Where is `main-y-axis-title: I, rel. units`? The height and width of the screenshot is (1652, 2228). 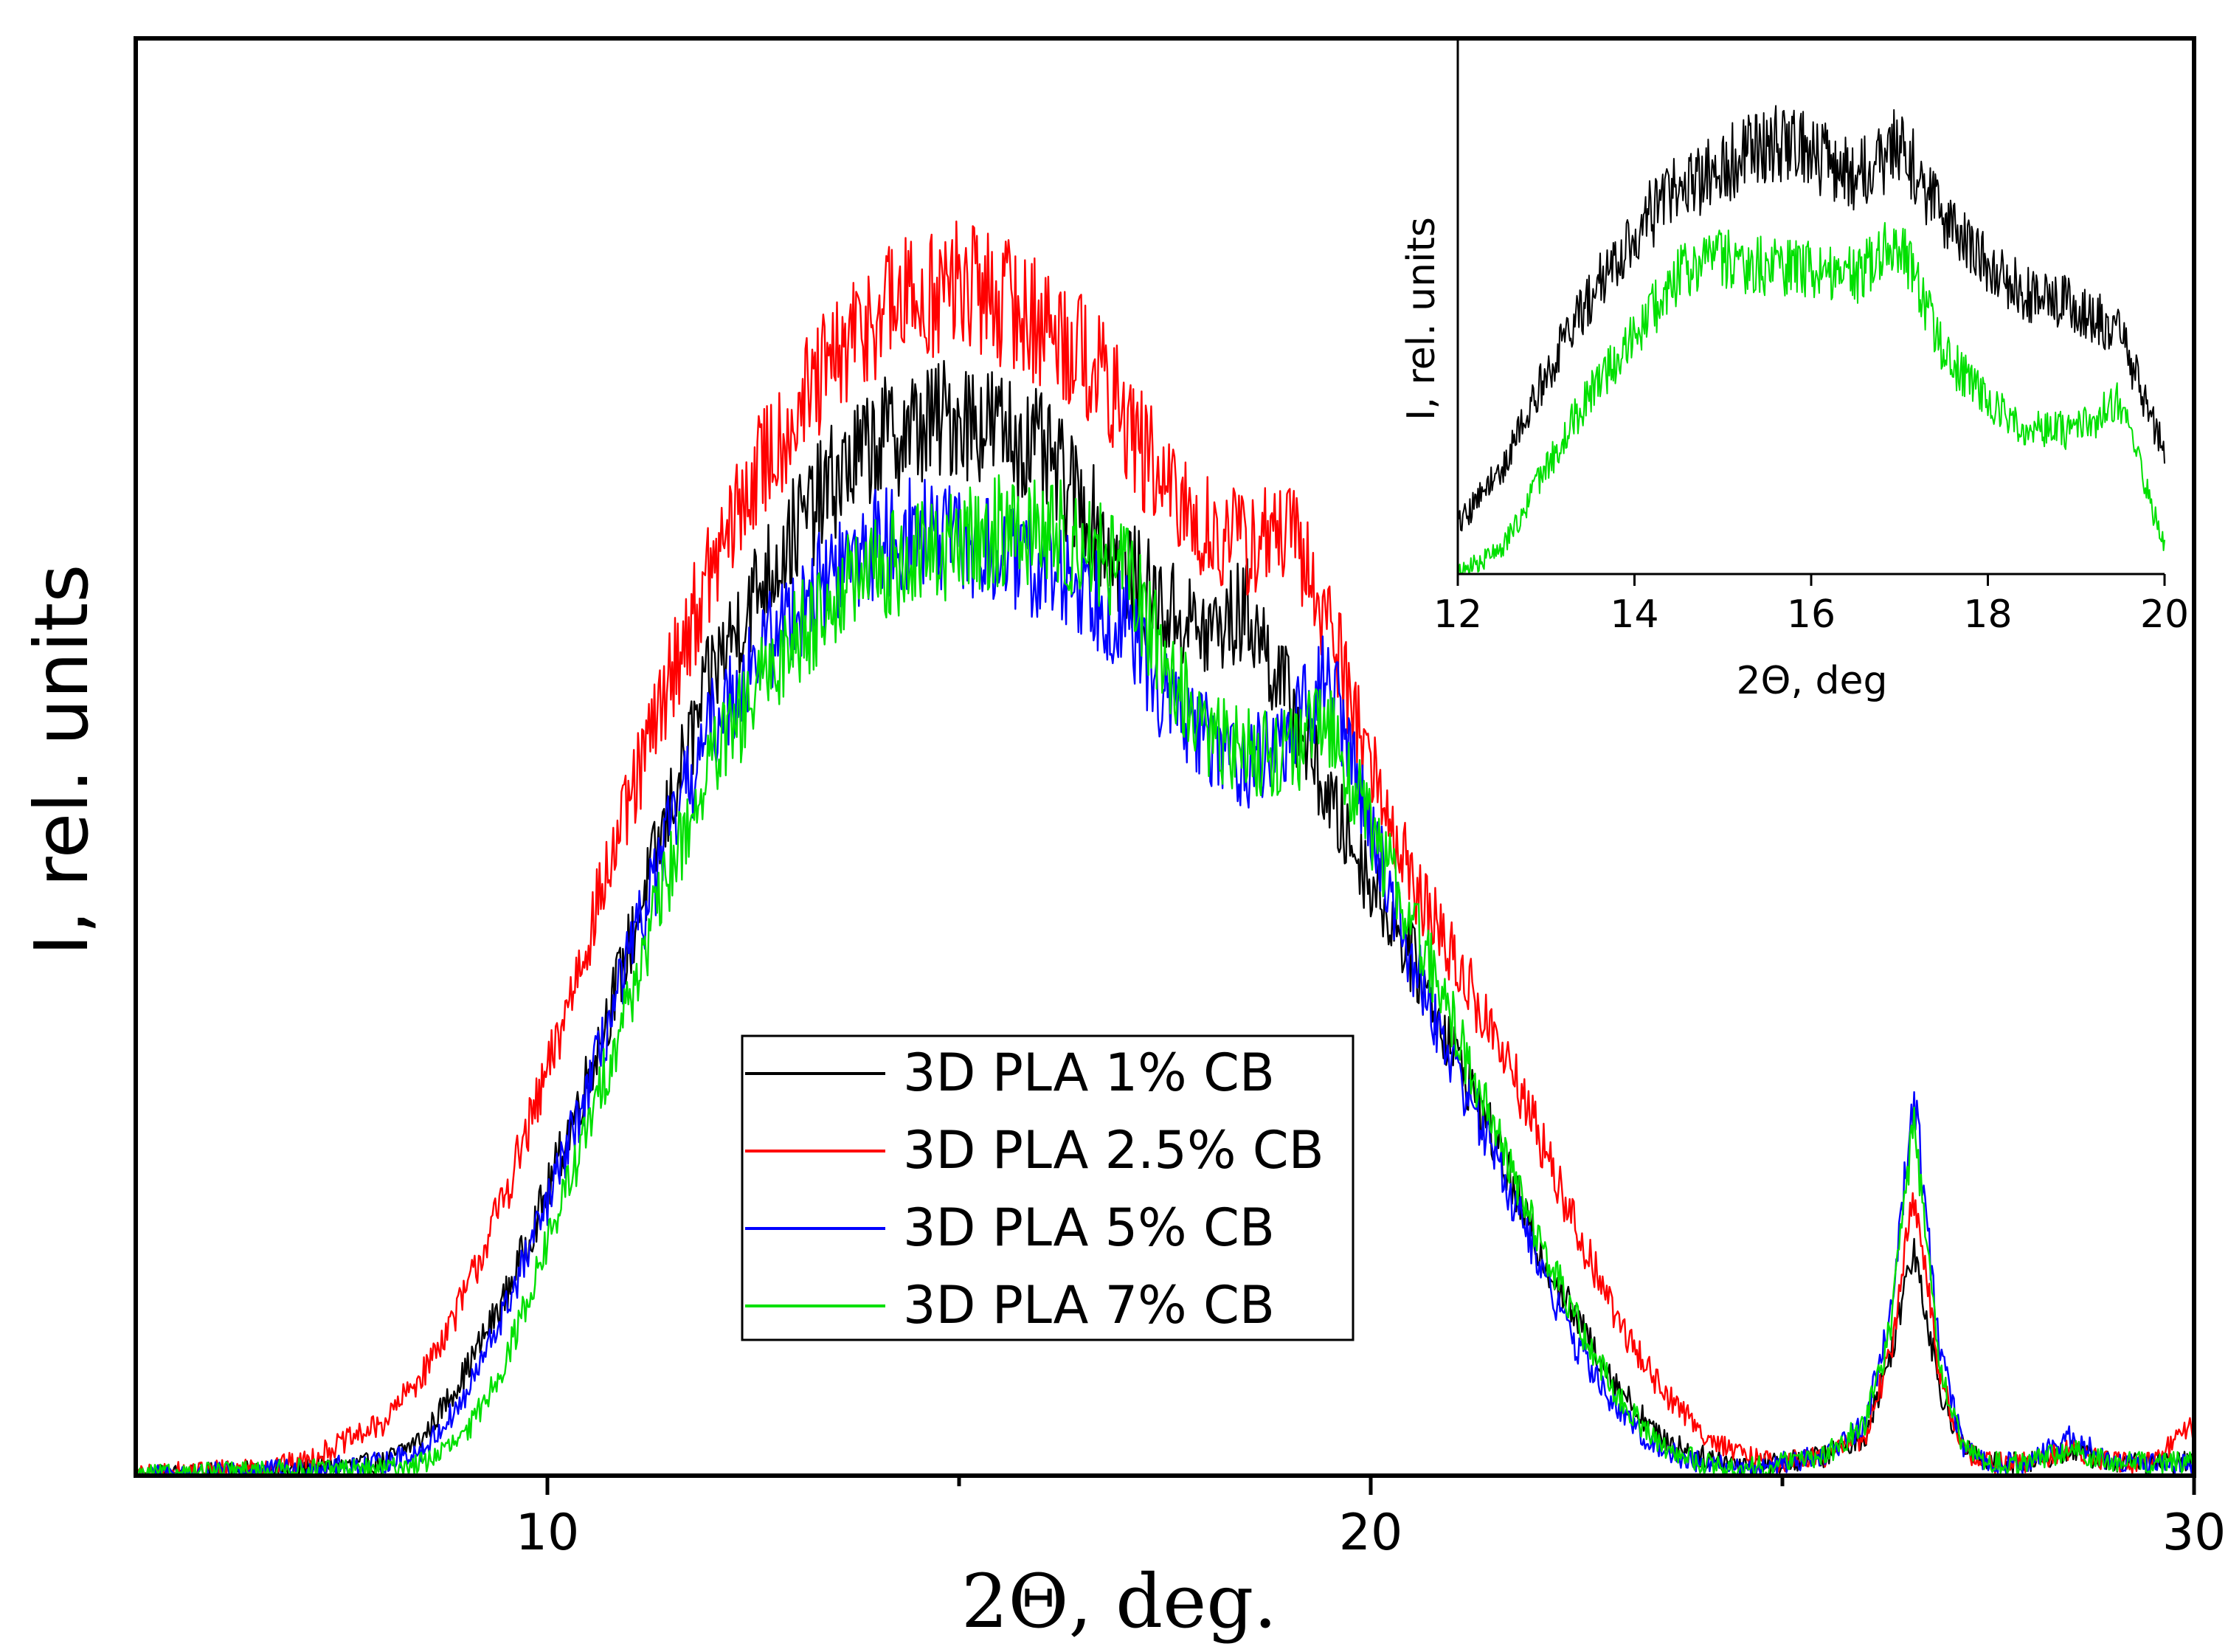
main-y-axis-title: I, rel. units is located at coordinates (61, 760).